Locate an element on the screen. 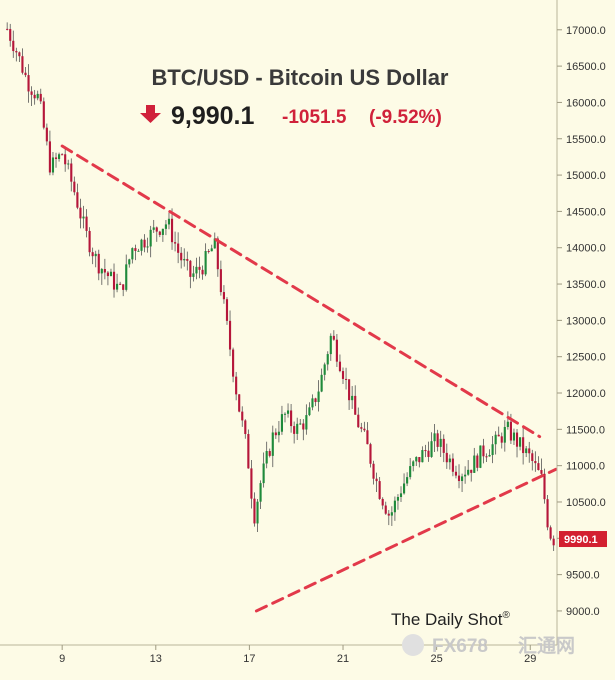  watermark: The Daily Shot® FX678 汇通网 is located at coordinates (483, 633).